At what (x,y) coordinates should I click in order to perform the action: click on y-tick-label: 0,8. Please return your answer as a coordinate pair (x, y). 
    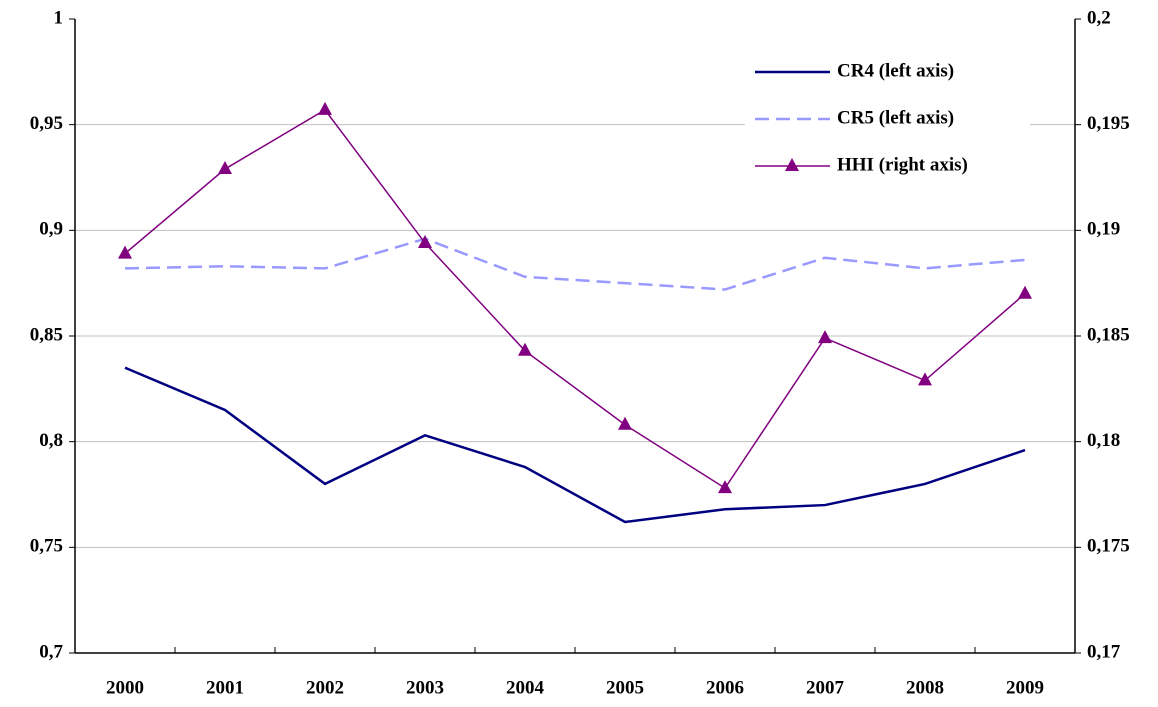
    Looking at the image, I should click on (51, 440).